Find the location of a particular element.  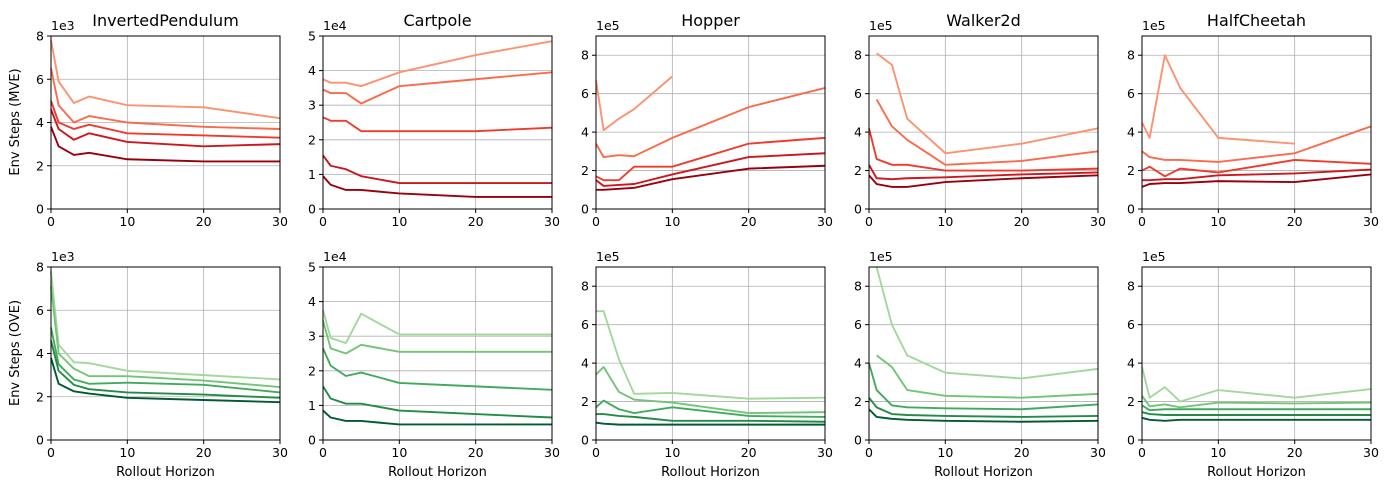

subplot-r1-c3: 0 10 20 30 0 2 4 6 8 1e5 Rollout Horizon is located at coordinates (980, 364).